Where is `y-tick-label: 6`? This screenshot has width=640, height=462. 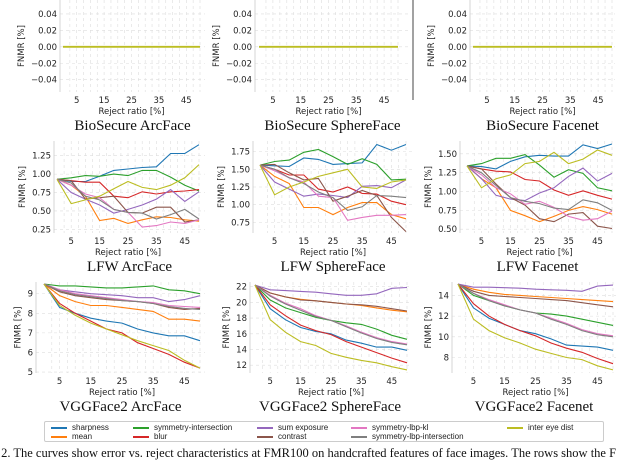 y-tick-label: 6 is located at coordinates (30, 353).